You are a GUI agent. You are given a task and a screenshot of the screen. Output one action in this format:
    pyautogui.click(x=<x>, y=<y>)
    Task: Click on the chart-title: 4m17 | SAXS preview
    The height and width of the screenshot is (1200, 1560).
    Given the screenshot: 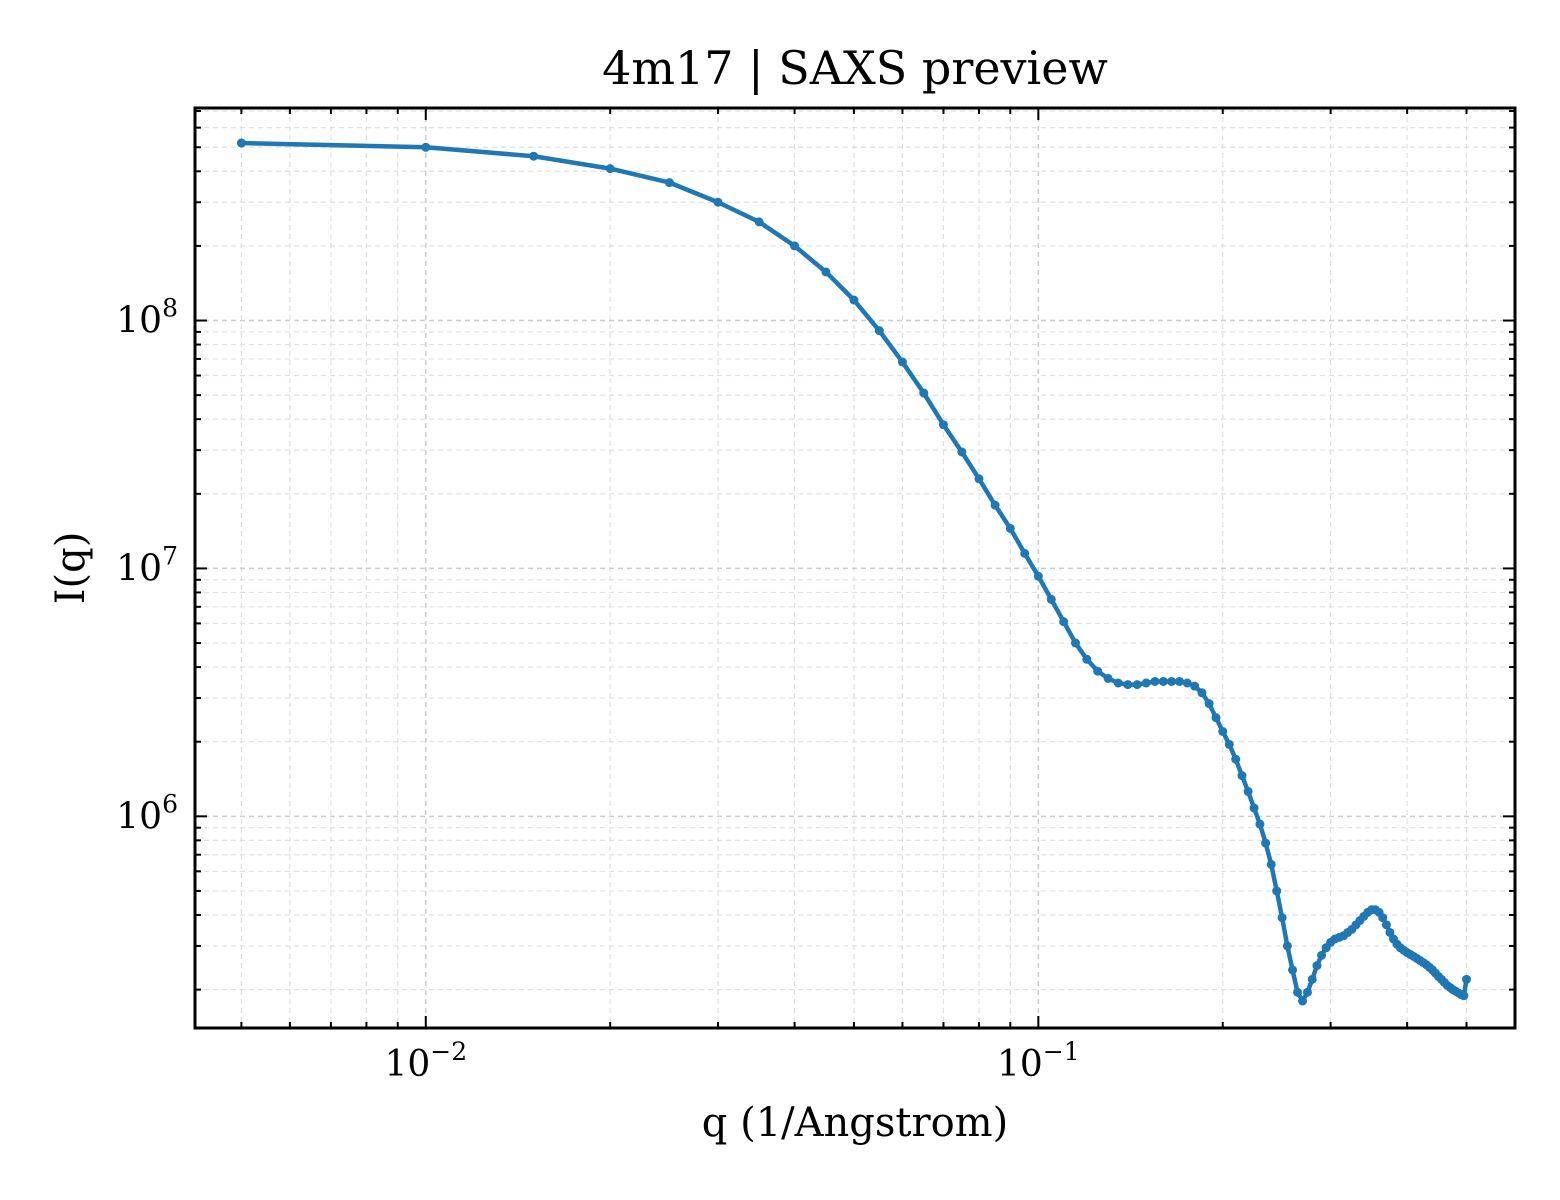 What is the action you would take?
    pyautogui.click(x=855, y=68)
    